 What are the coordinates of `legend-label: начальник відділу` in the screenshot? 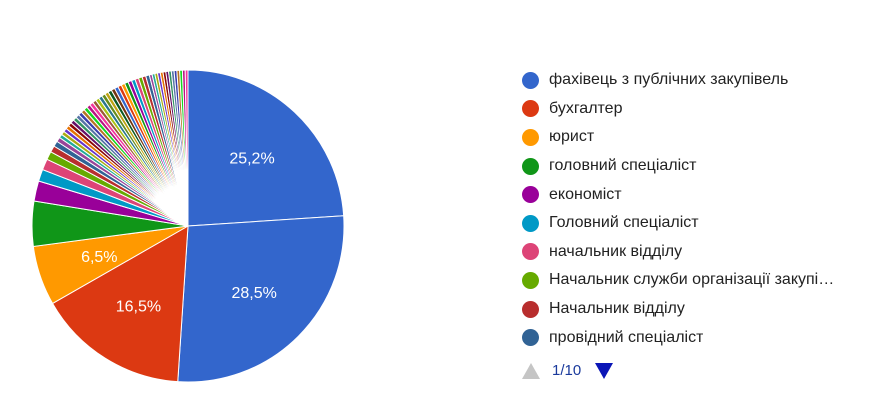 It's located at (616, 251).